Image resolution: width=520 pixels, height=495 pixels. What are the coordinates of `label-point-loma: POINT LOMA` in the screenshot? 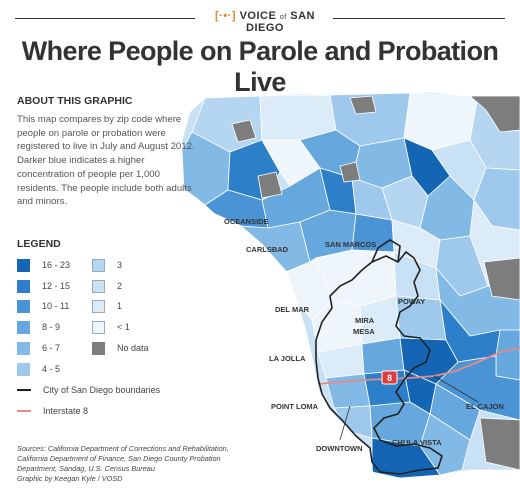 It's located at (295, 406).